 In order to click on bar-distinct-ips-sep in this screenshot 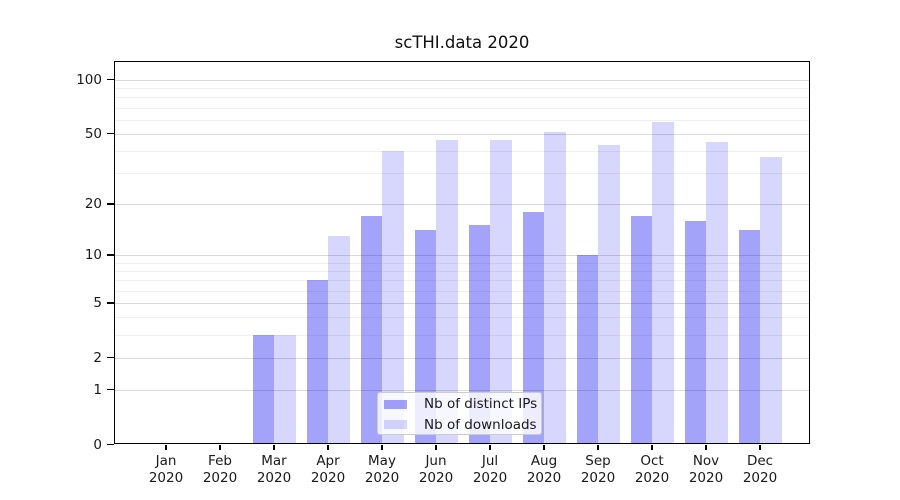, I will do `click(587, 349)`.